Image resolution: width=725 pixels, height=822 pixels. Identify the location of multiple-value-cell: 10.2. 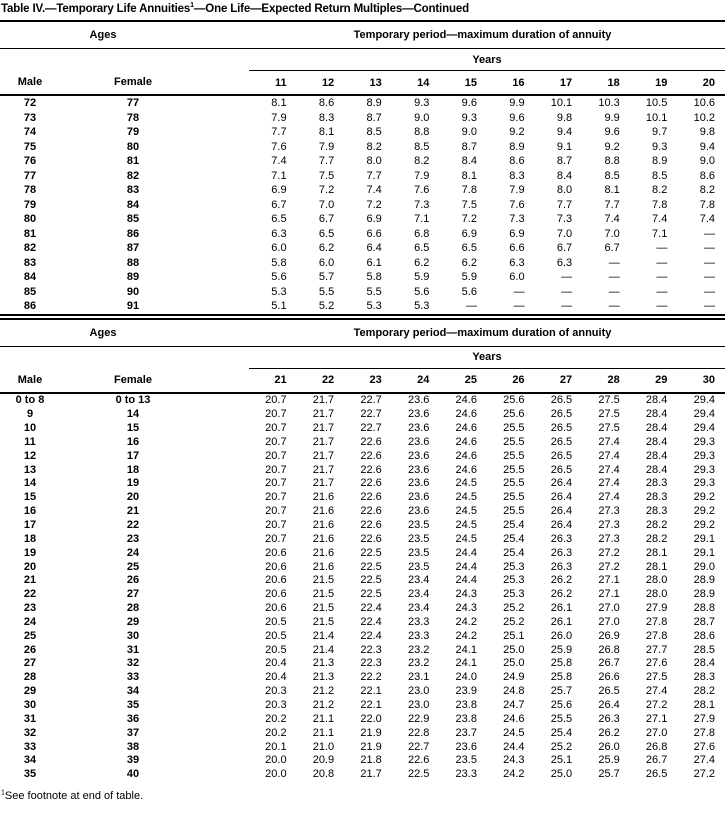
(704, 117).